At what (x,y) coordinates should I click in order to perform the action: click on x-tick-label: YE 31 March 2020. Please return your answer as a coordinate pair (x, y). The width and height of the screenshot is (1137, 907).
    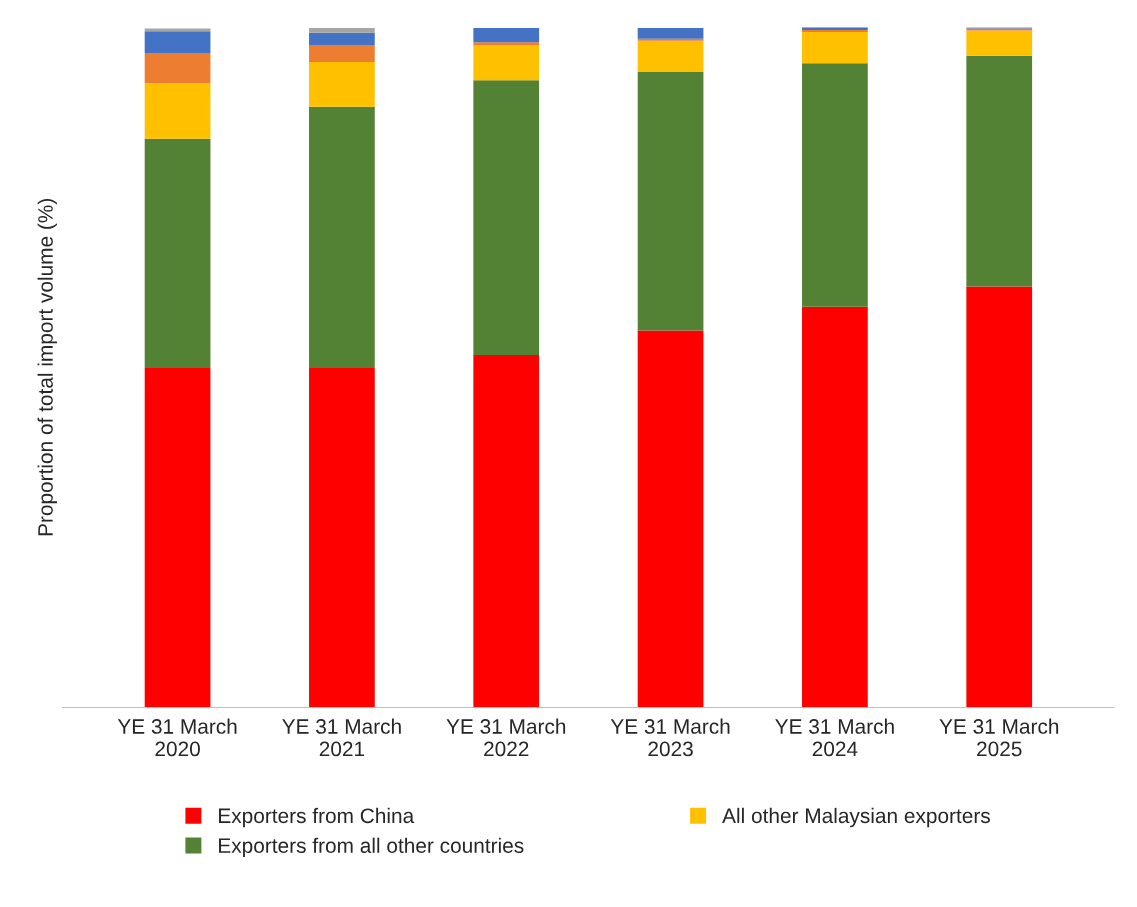
    Looking at the image, I should click on (177, 737).